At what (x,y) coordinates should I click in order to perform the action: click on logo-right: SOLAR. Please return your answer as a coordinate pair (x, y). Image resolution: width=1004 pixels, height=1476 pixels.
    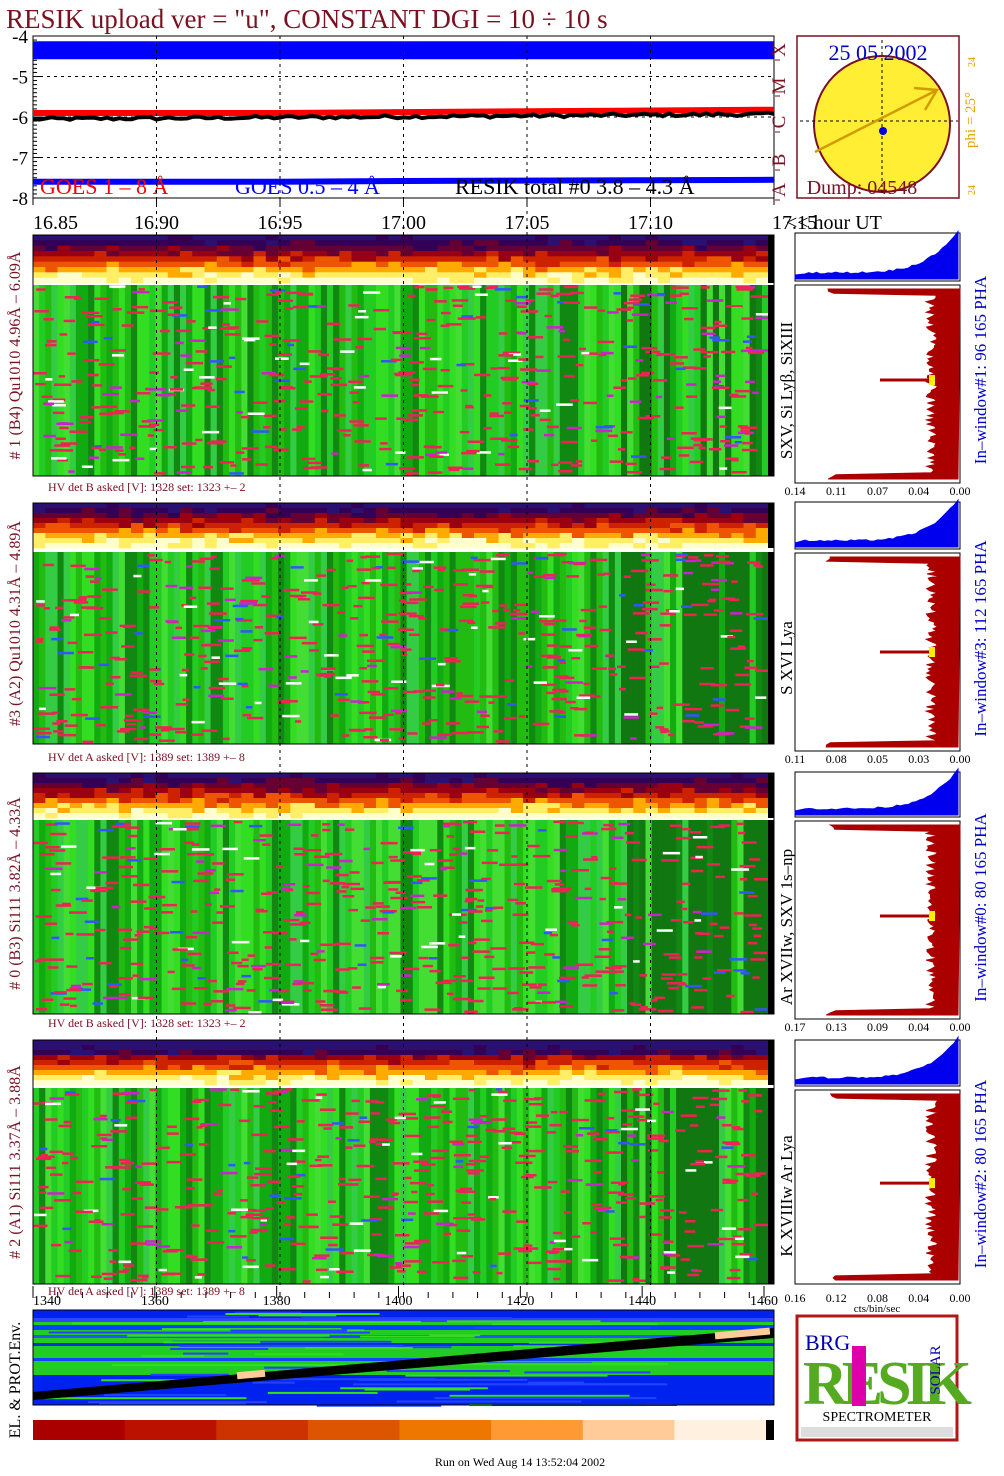
    Looking at the image, I should click on (936, 1369).